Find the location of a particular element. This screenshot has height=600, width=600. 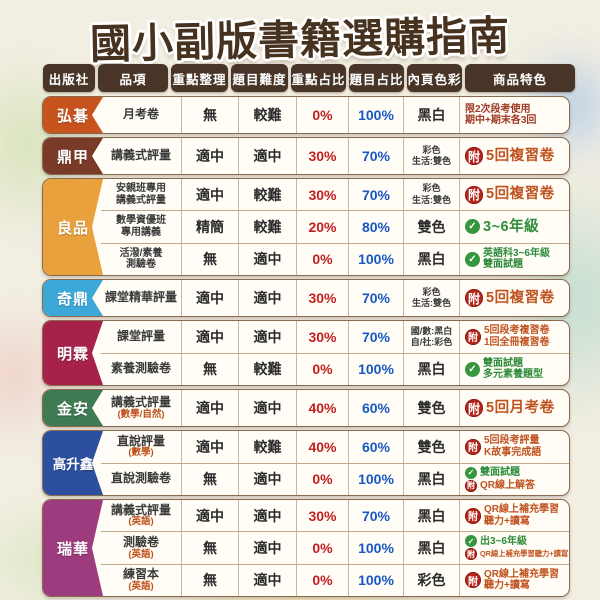

summary-cell: 適中 is located at coordinates (209, 298).